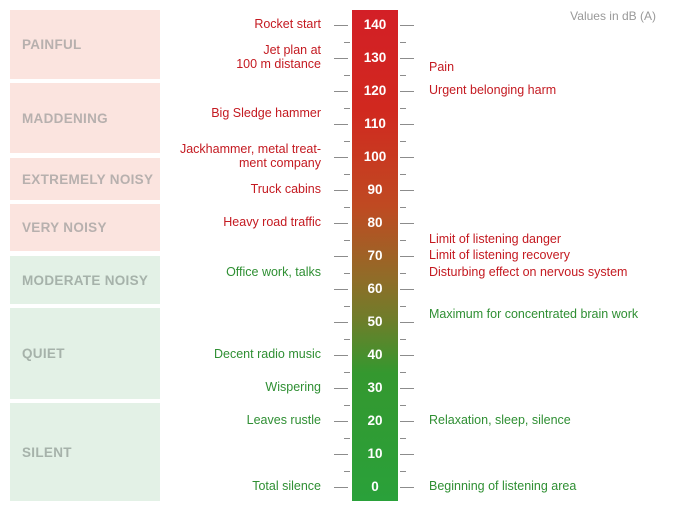 The image size is (683, 512). What do you see at coordinates (267, 354) in the screenshot?
I see `noise-source-label: Decent radio music` at bounding box center [267, 354].